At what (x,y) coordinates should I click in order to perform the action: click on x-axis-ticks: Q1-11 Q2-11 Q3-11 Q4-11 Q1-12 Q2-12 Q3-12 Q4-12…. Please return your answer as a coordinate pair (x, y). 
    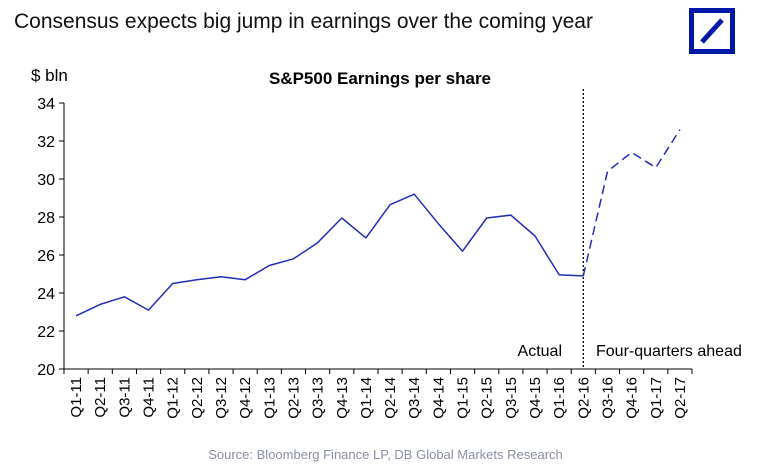
    Looking at the image, I should click on (378, 394).